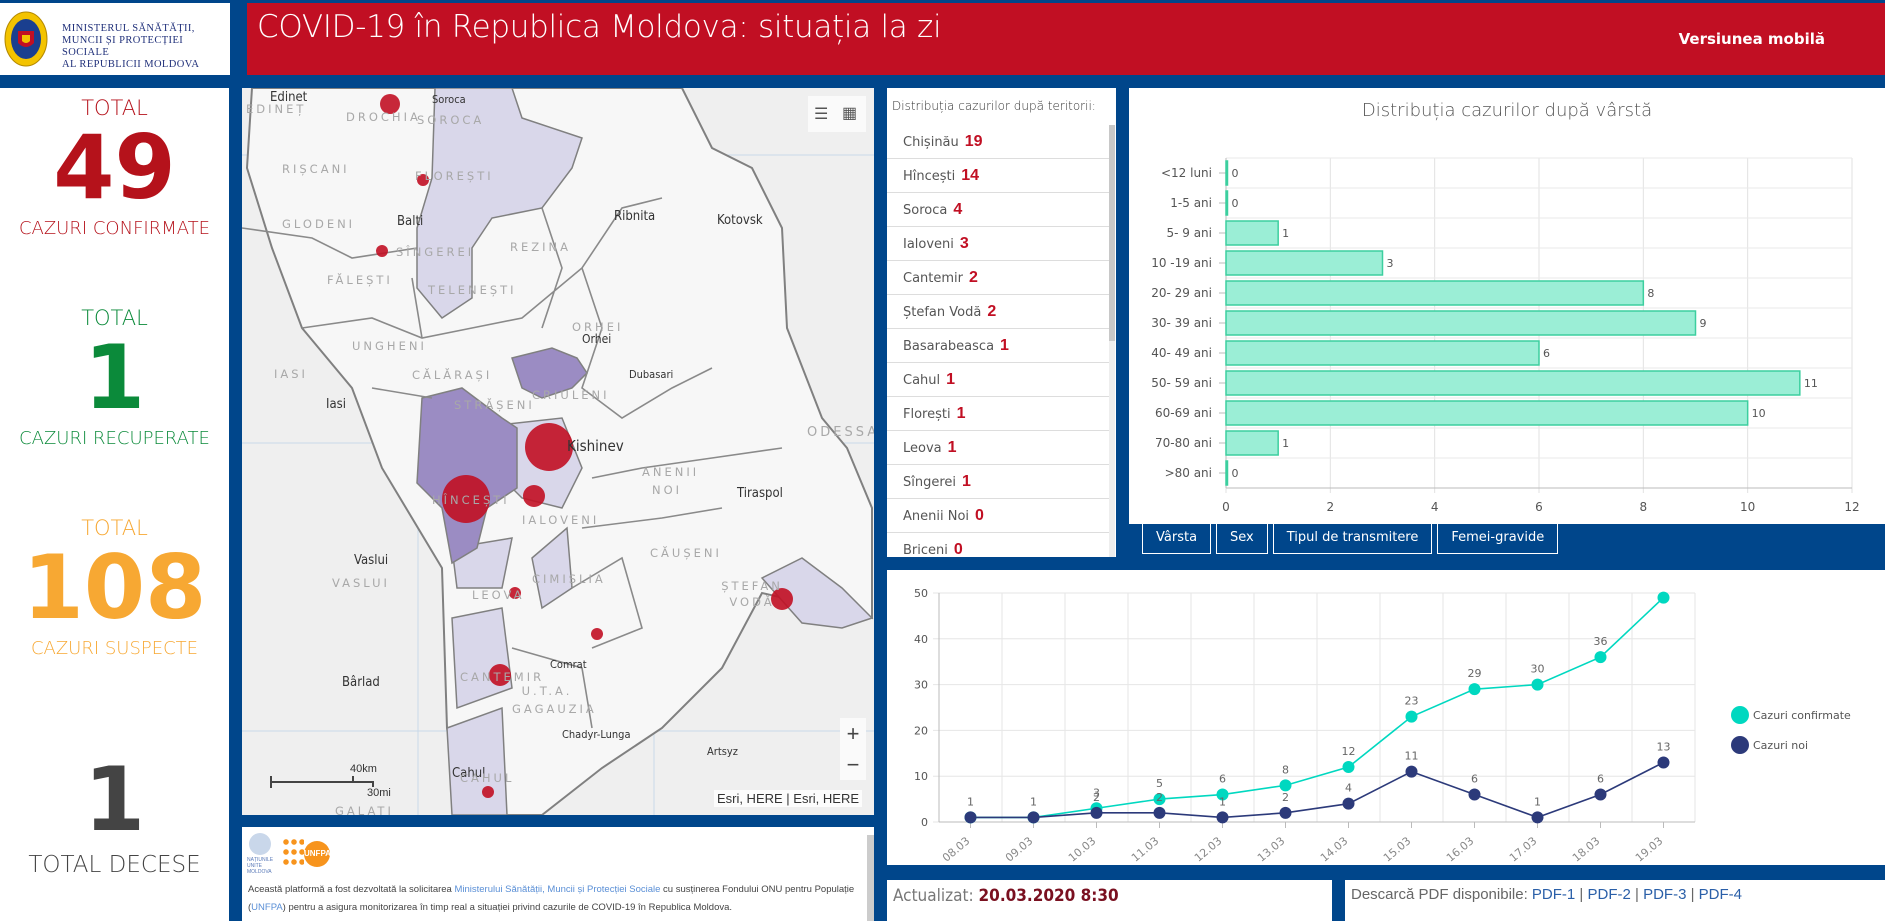 The height and width of the screenshot is (921, 1885). What do you see at coordinates (782, 599) in the screenshot?
I see `case-marker-stefan-voda` at bounding box center [782, 599].